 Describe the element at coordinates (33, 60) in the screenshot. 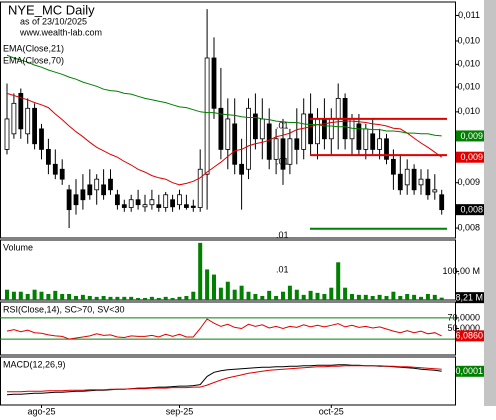

I see `legend-entry: EMA(Close,70)` at that location.